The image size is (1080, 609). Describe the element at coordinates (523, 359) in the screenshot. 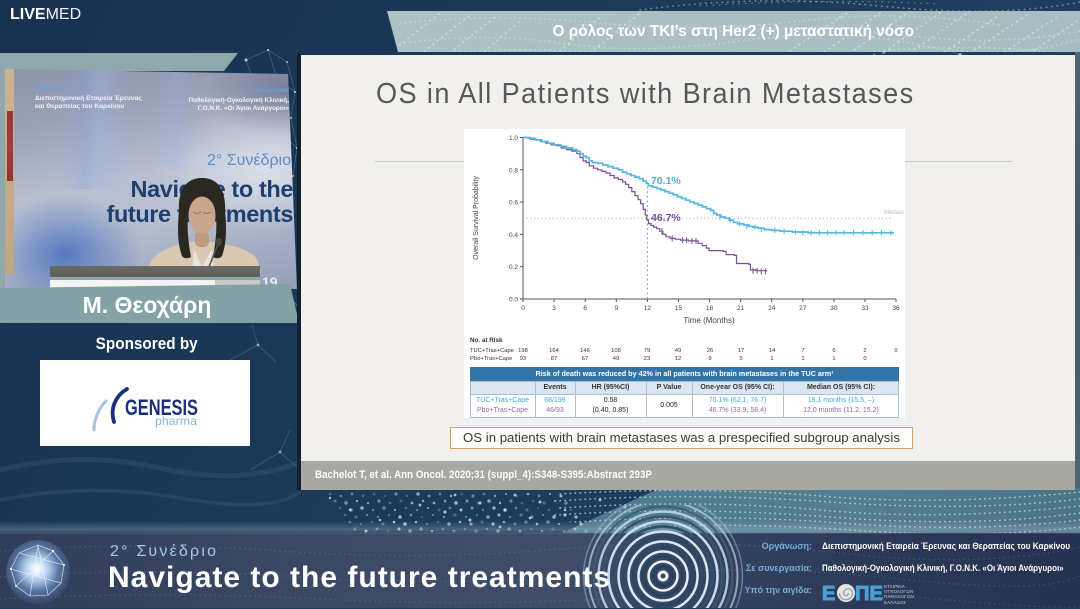

I see `svg-text: 93` at that location.